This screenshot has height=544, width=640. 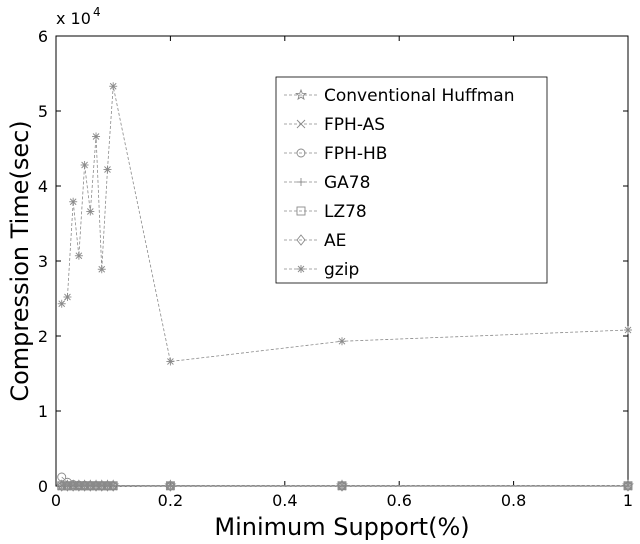 I want to click on legend-entry: gzip, so click(x=321, y=270).